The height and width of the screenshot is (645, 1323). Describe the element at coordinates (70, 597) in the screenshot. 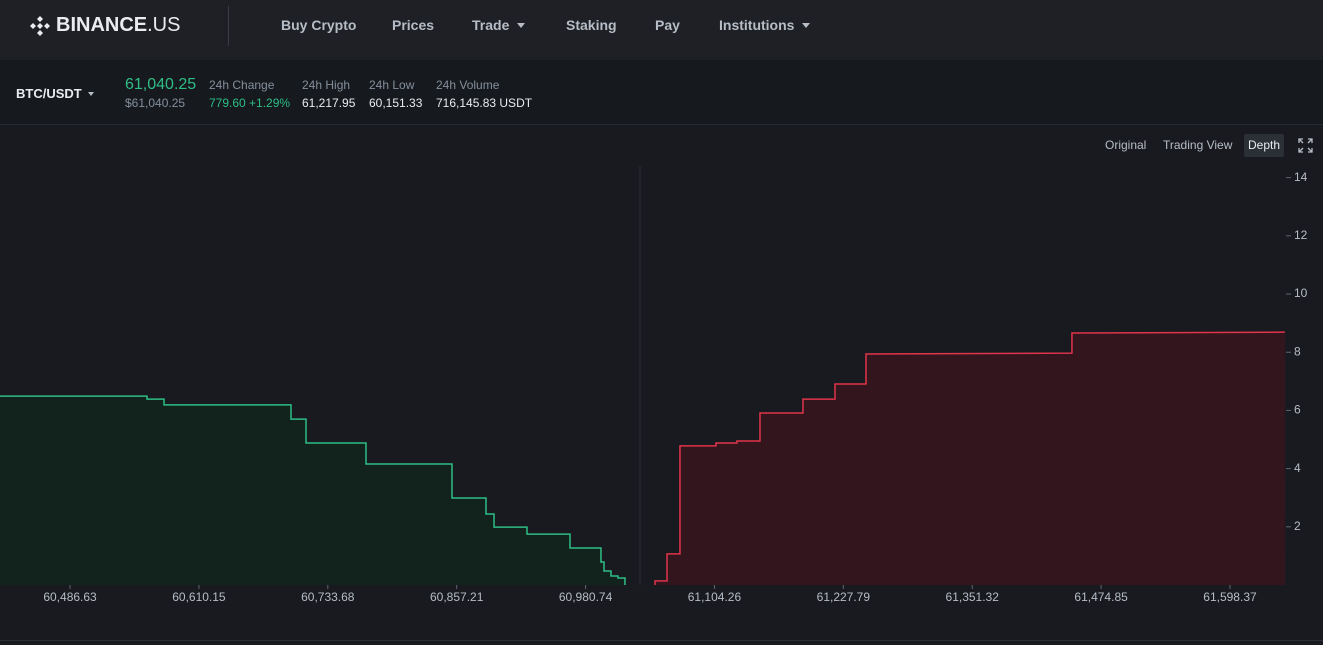

I see `x-tick-label: 60,486.63` at that location.